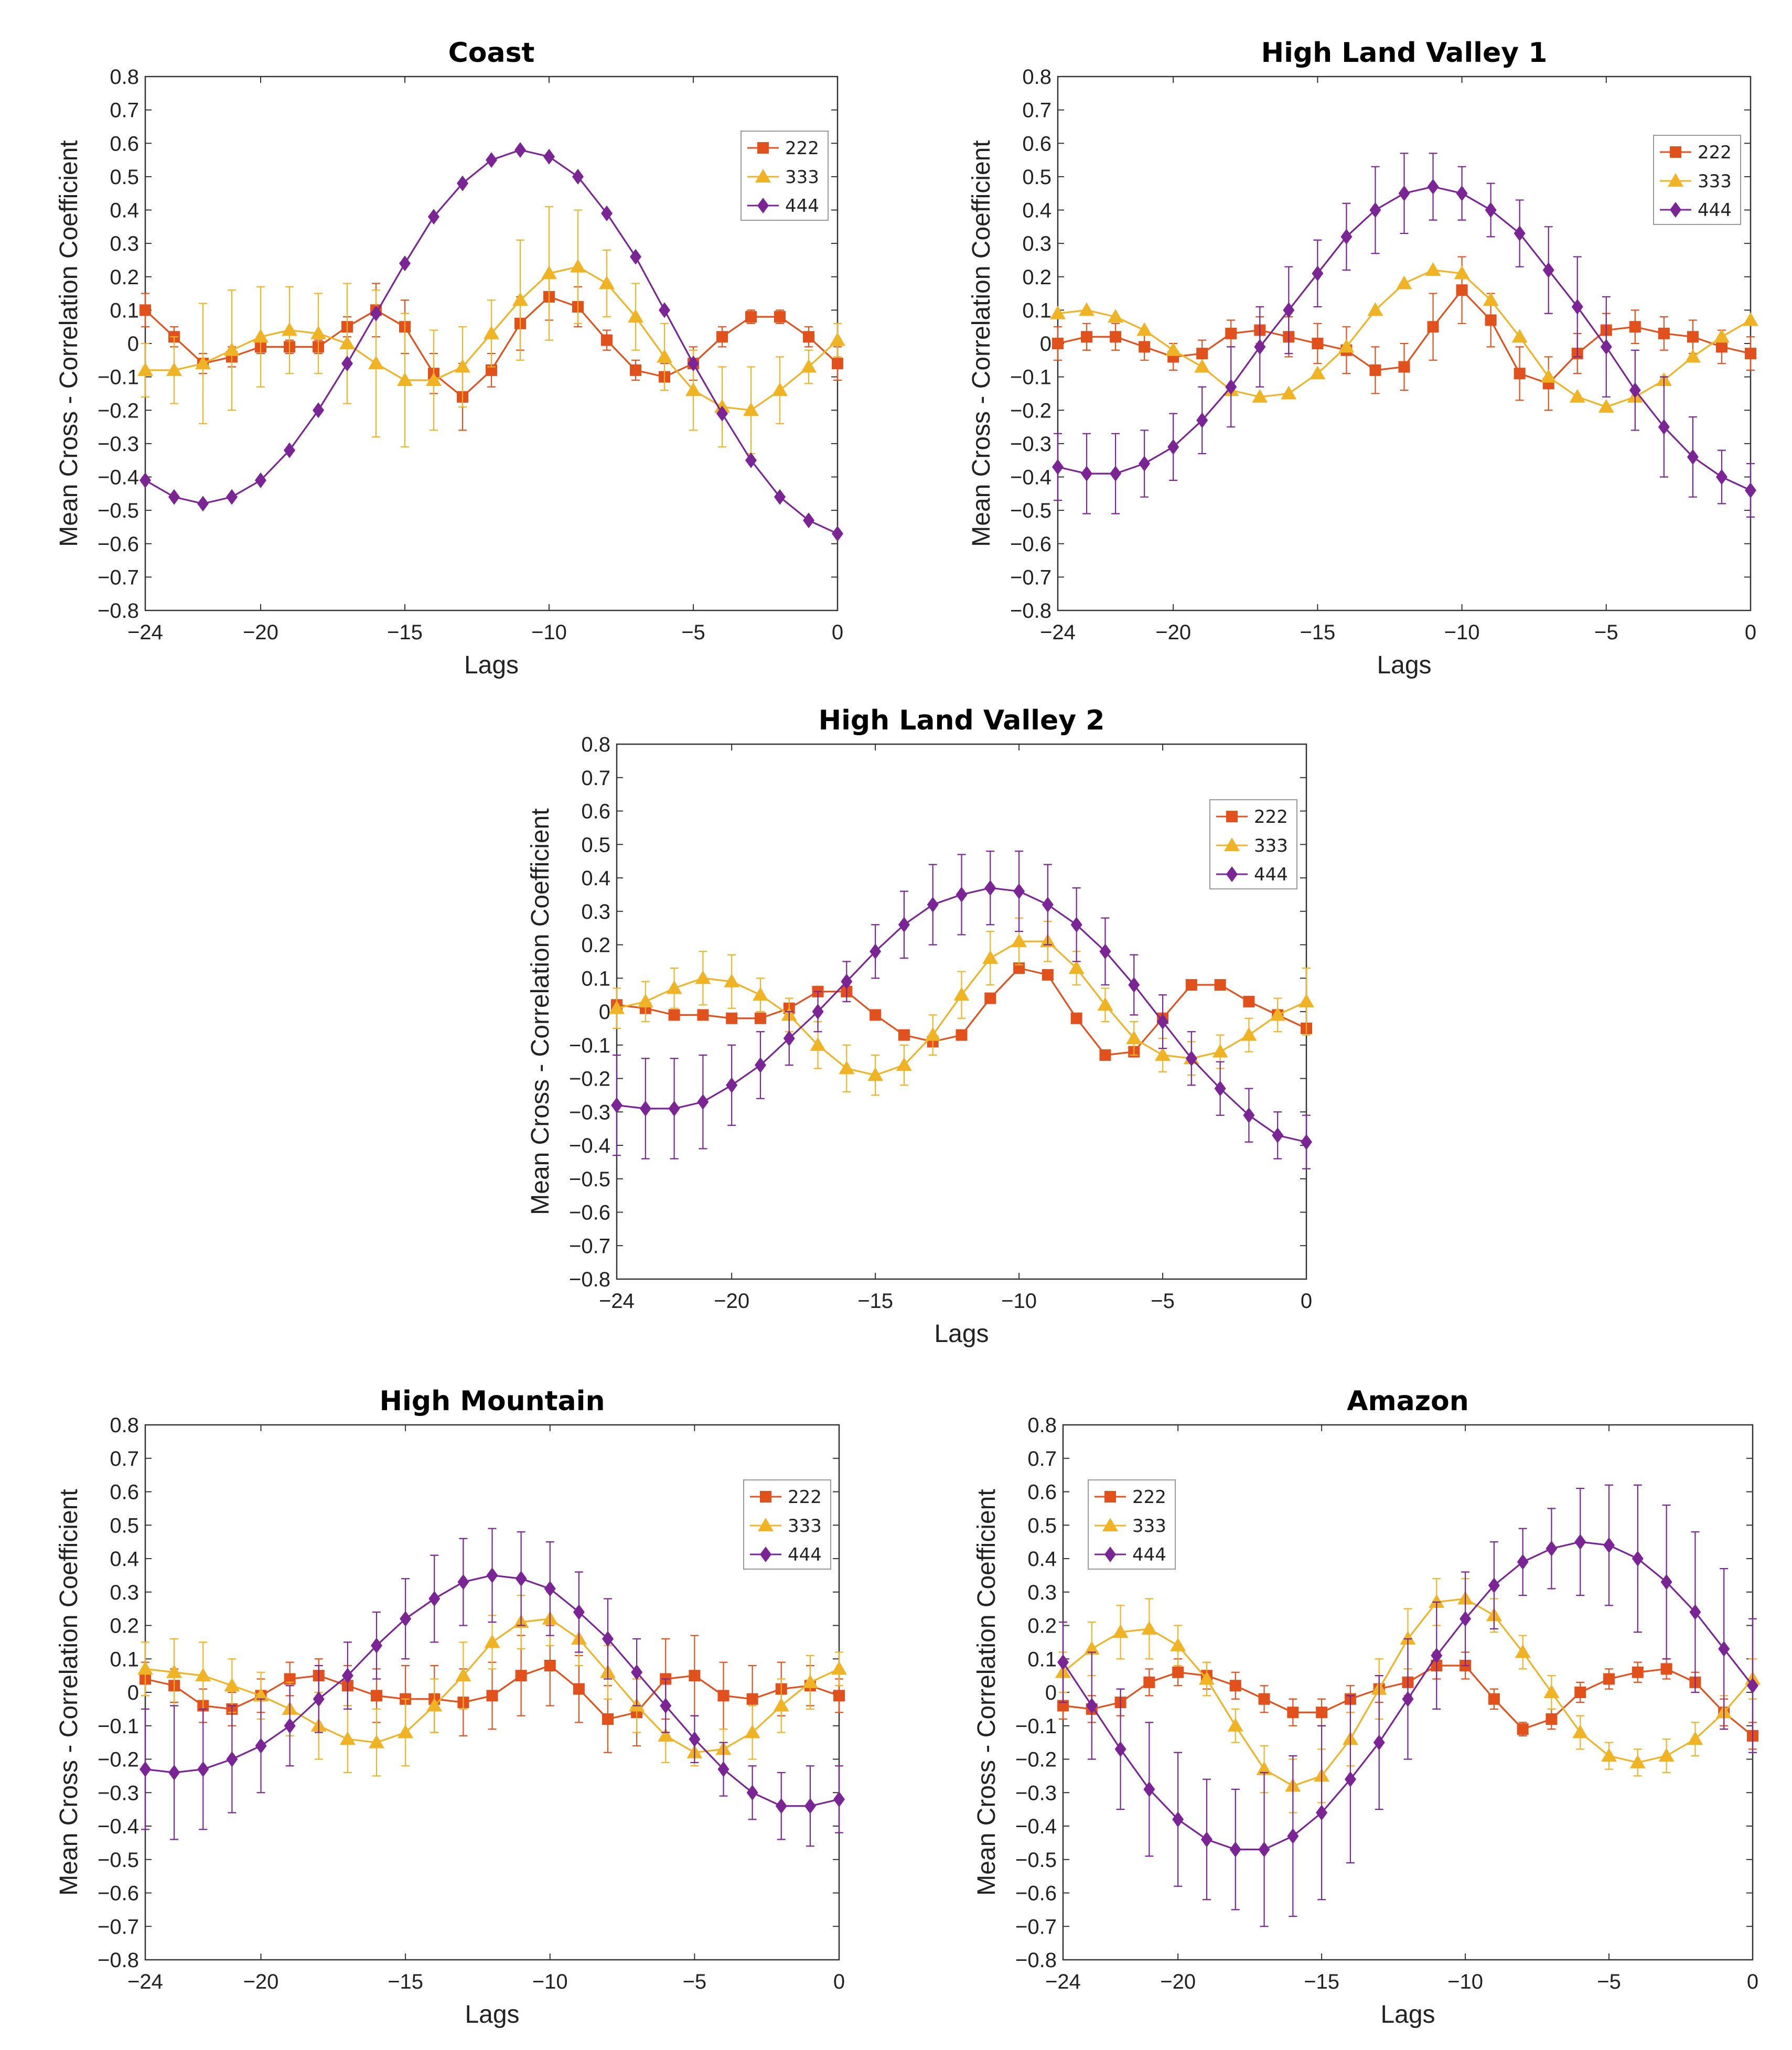 This screenshot has height=2050, width=1792. Describe the element at coordinates (69, 343) in the screenshot. I see `chart0-y-axis-label: Mean Cross - Correlation Coefficient` at that location.